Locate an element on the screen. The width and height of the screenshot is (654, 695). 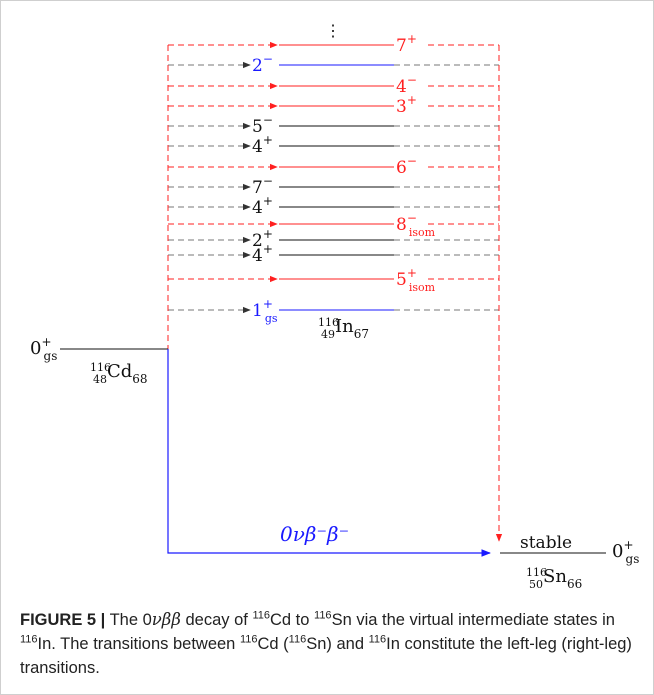
daughter-stable-label: stable is located at coordinates (546, 543).